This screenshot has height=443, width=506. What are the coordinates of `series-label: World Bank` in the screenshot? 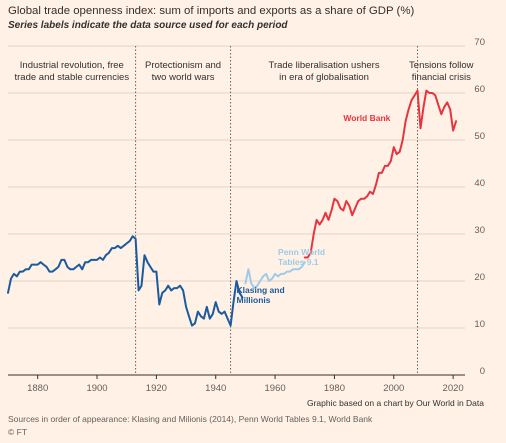 It's located at (366, 118).